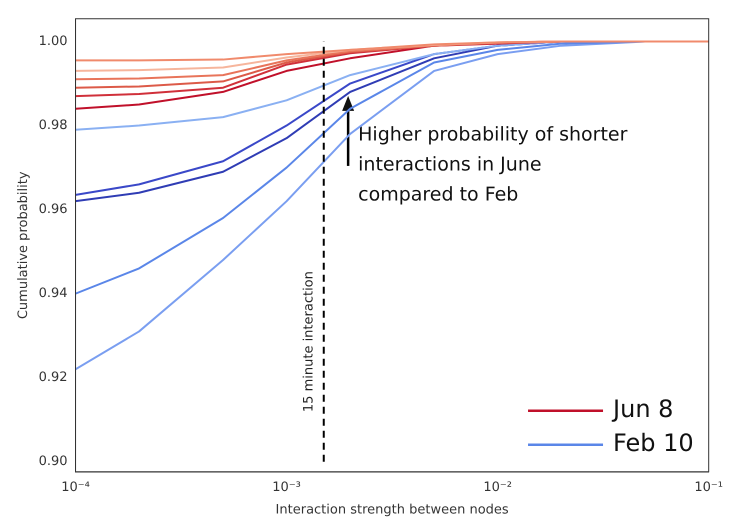 The image size is (734, 532). Describe the element at coordinates (53, 209) in the screenshot. I see `y-tick-label: 0.96` at that location.